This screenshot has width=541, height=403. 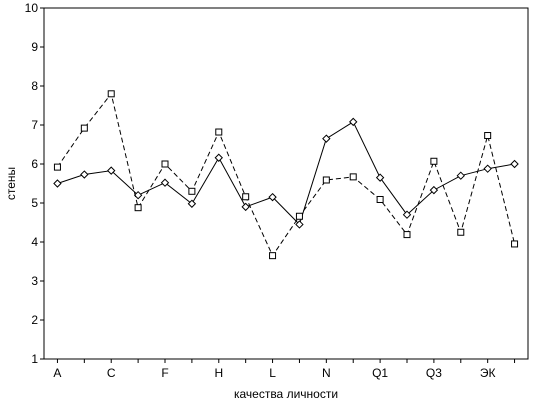 What do you see at coordinates (434, 373) in the screenshot?
I see `x-tick-label: Q3` at bounding box center [434, 373].